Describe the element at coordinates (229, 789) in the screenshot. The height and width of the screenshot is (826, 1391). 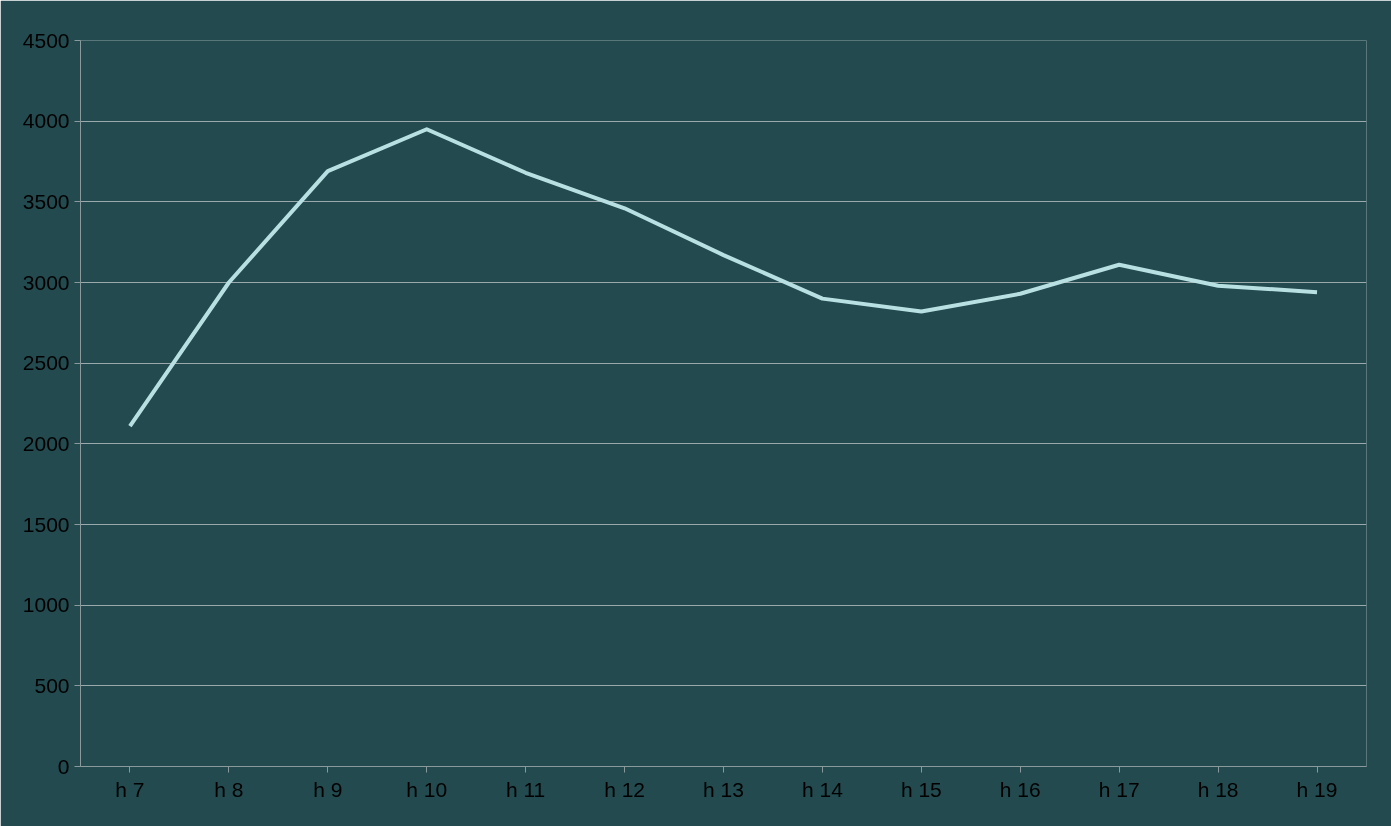
I see `x-tick-label: h 8` at that location.